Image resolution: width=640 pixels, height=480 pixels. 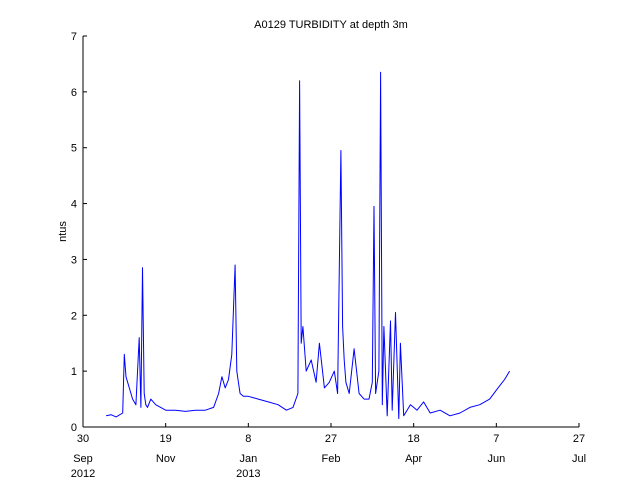 I want to click on y-axis-label: ntus, so click(x=63, y=231).